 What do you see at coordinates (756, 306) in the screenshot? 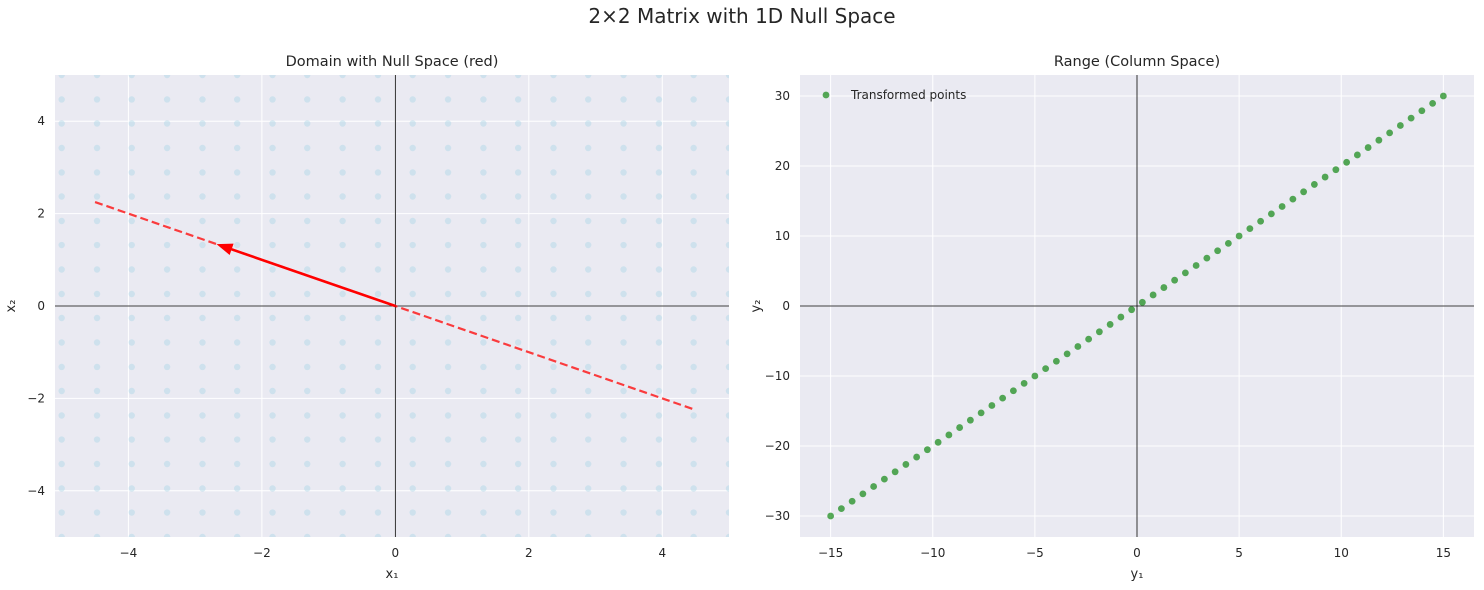
I see `y-axis-label: y₂` at bounding box center [756, 306].